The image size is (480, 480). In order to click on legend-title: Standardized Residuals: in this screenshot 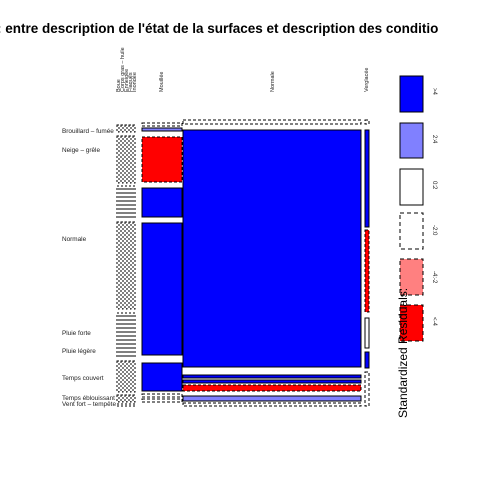, I will do `click(403, 352)`.